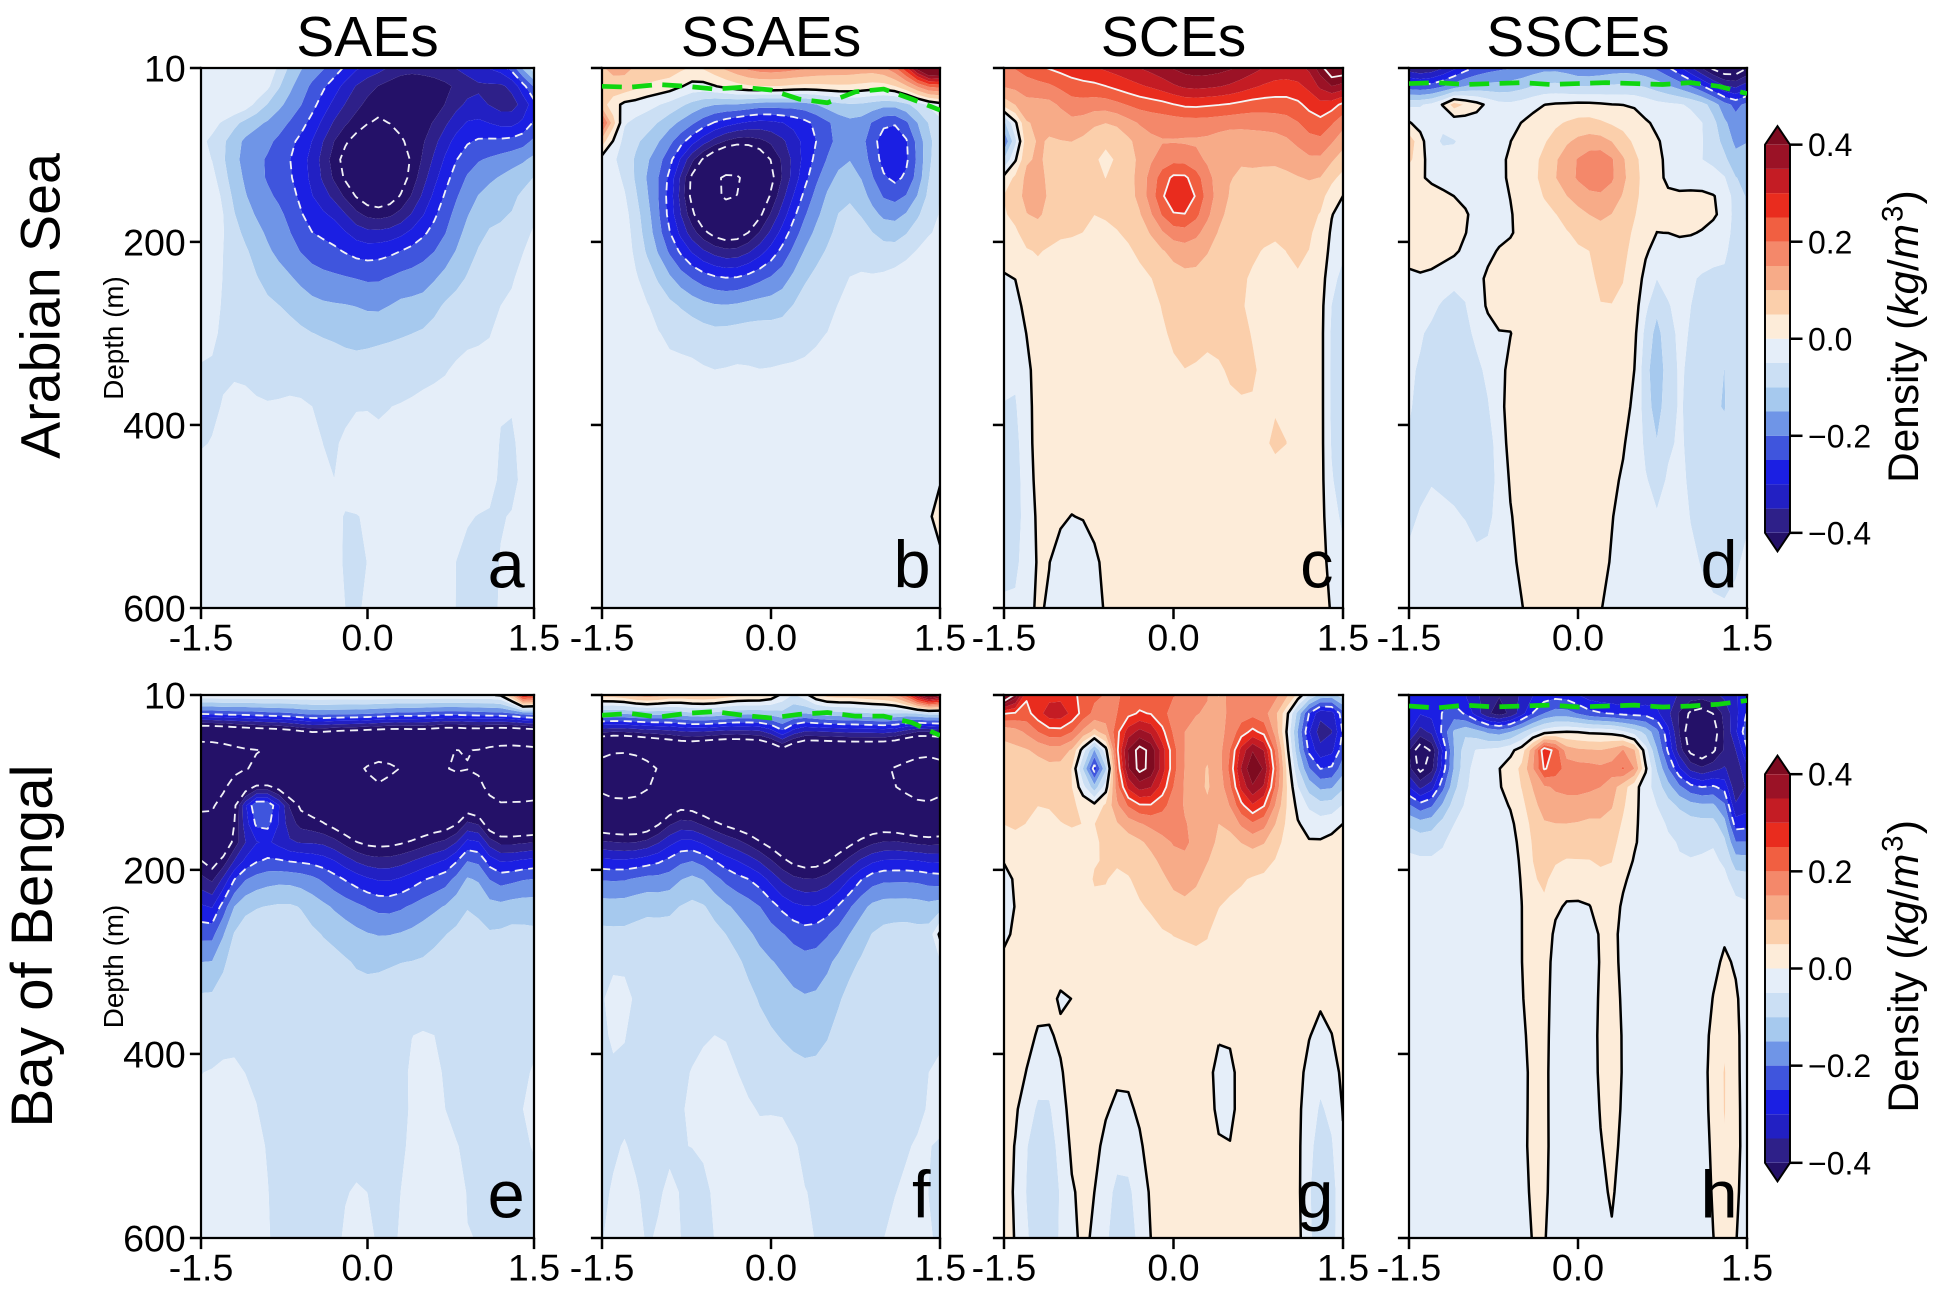 The height and width of the screenshot is (1291, 1936). What do you see at coordinates (921, 1196) in the screenshot?
I see `svg-text: f` at bounding box center [921, 1196].